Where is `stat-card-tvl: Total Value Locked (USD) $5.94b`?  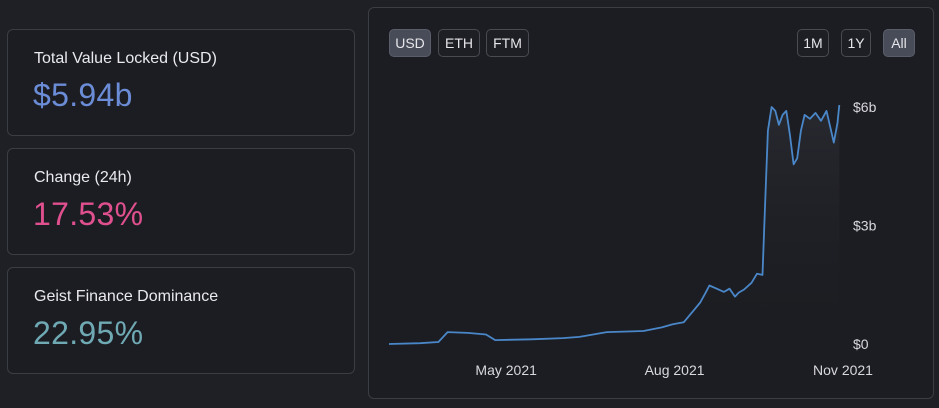
stat-card-tvl: Total Value Locked (USD) $5.94b is located at coordinates (181, 82).